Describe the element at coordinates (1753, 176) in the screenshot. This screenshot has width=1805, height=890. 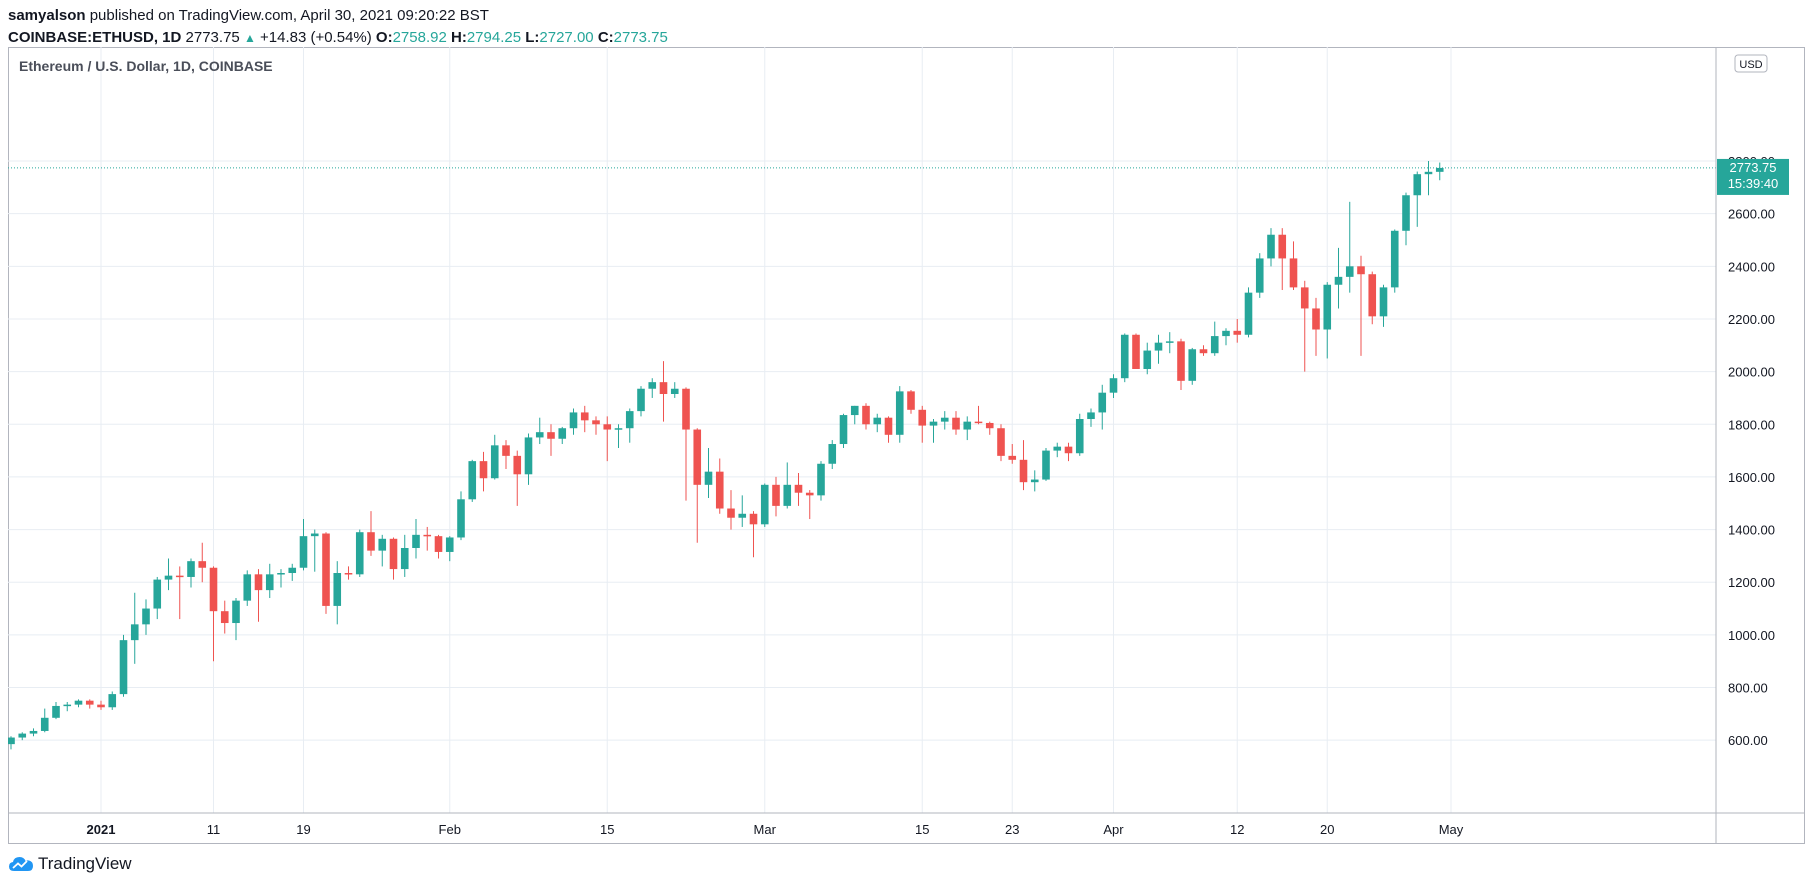
I see `last-price-label: 2773.75 15:39:40` at that location.